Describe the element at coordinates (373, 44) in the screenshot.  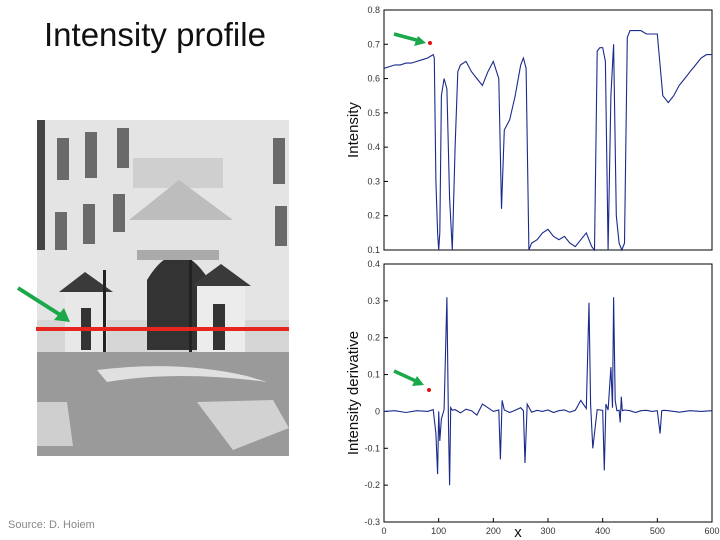
I see `y-tick-label: 0.7` at that location.